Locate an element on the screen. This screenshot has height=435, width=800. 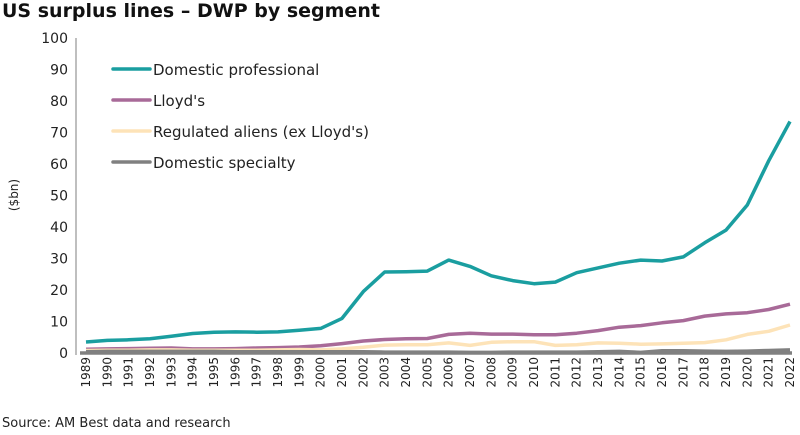
legend-label: Domestic specialty is located at coordinates (224, 163).